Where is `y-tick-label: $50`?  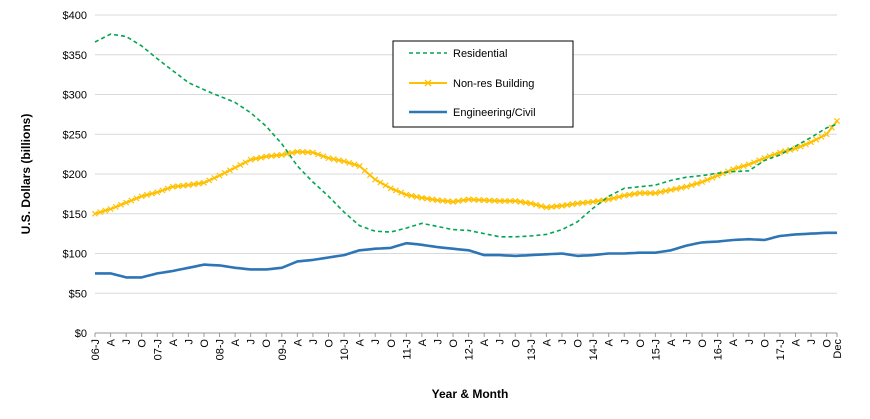
y-tick-label: $50 is located at coordinates (78, 294).